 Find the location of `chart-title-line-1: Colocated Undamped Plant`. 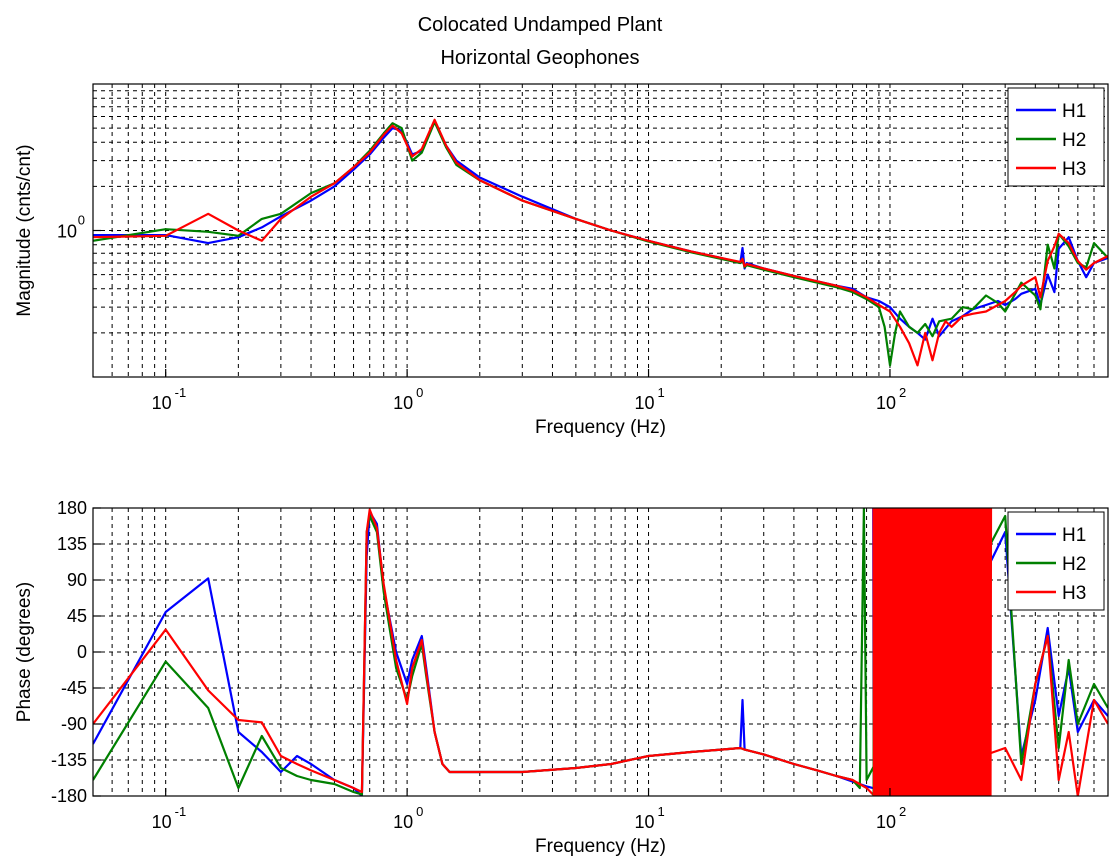

chart-title-line-1: Colocated Undamped Plant is located at coordinates (540, 25).